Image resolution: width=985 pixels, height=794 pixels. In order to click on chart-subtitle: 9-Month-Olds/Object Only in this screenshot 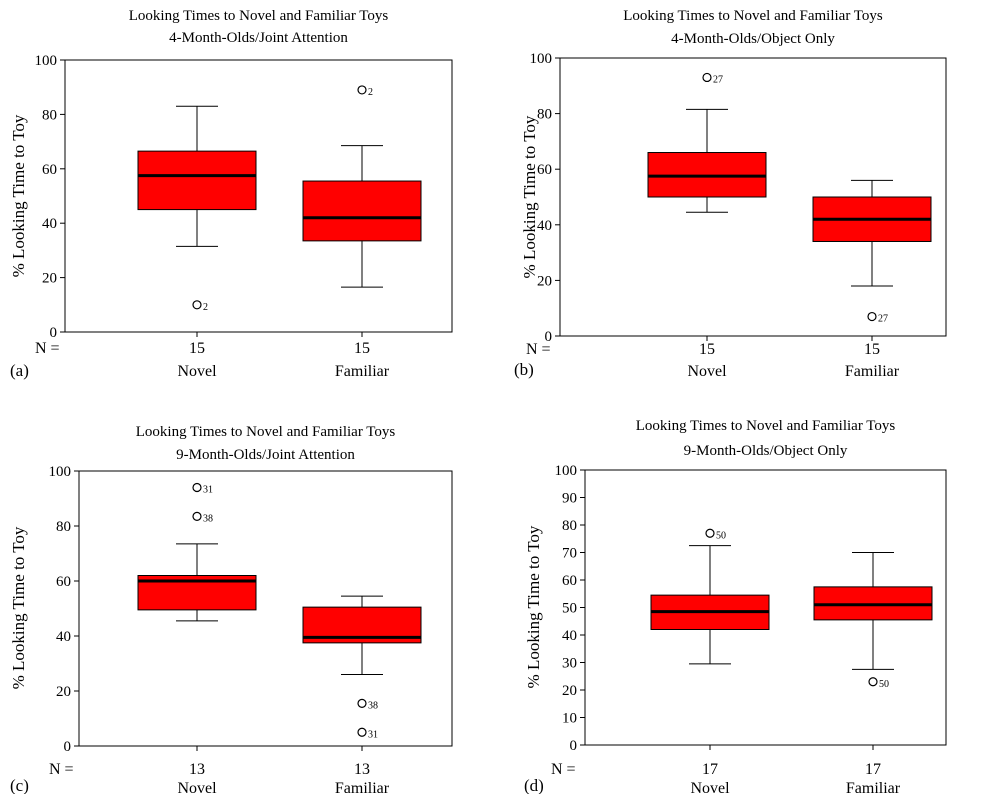, I will do `click(766, 451)`.